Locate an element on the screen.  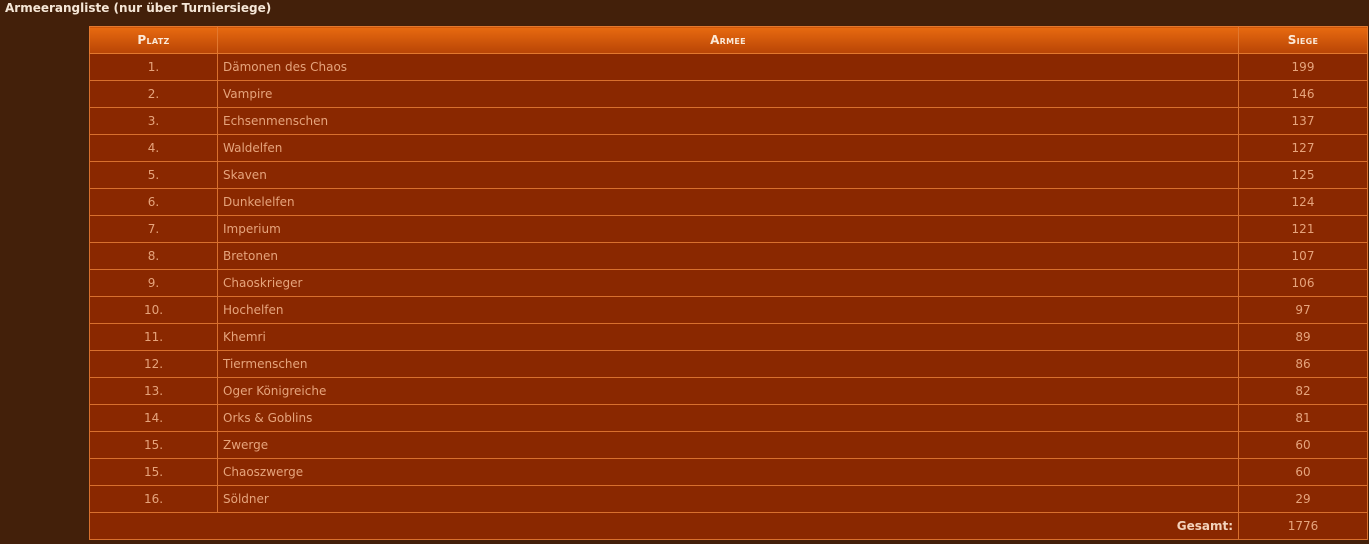
wins-cell: 29 is located at coordinates (1303, 499).